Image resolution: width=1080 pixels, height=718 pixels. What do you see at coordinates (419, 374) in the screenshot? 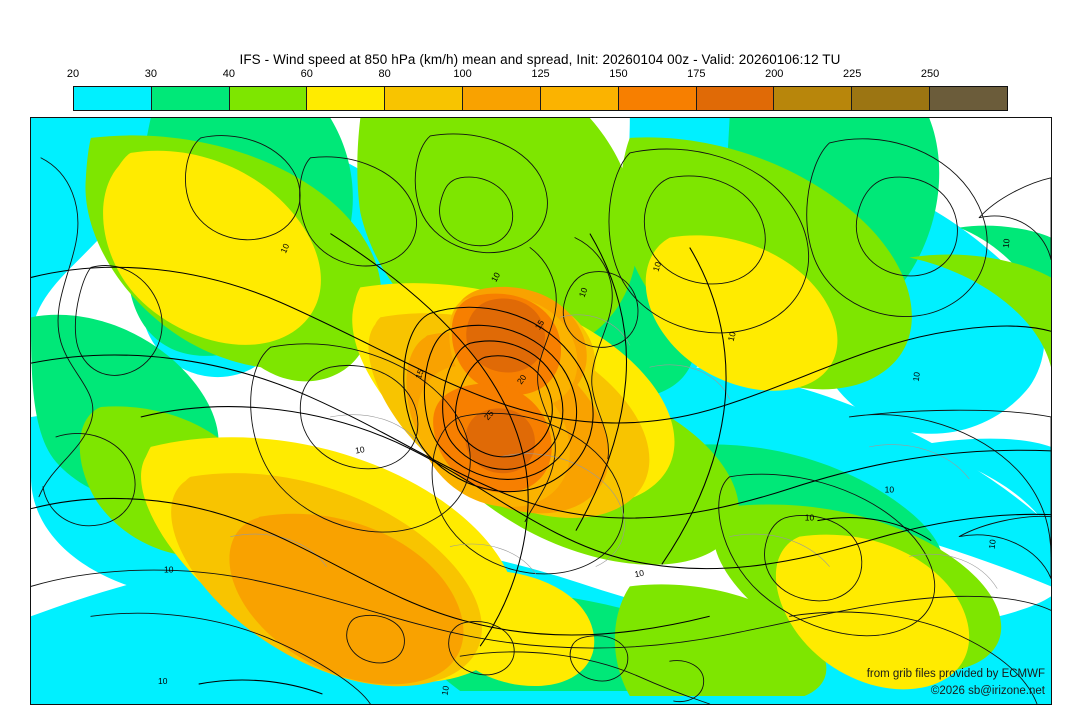
I see `svg-text: 15` at bounding box center [419, 374].